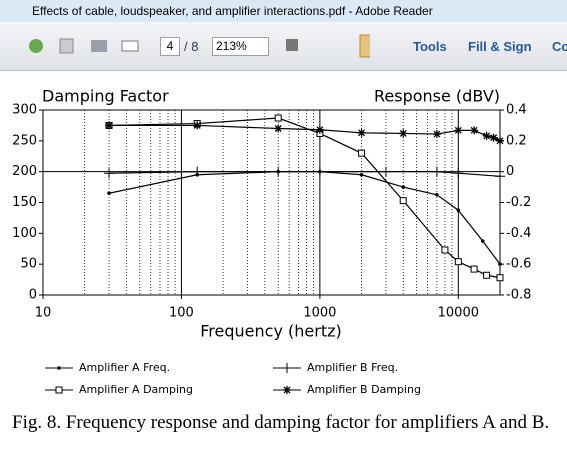 This screenshot has width=567, height=462. I want to click on upload-icon, so click(36, 46).